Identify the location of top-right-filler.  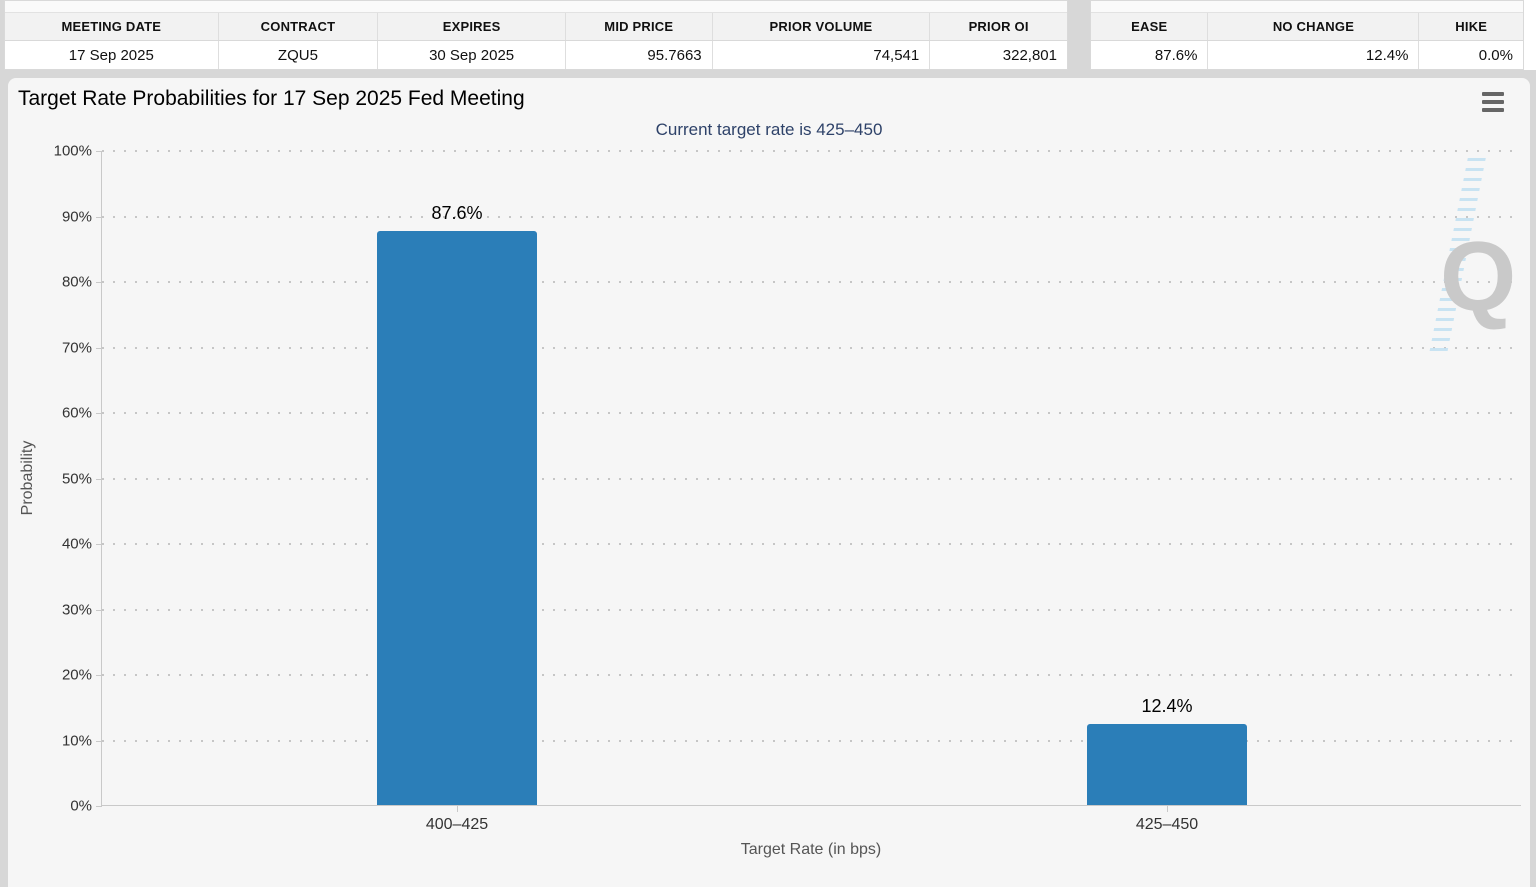
(1530, 35).